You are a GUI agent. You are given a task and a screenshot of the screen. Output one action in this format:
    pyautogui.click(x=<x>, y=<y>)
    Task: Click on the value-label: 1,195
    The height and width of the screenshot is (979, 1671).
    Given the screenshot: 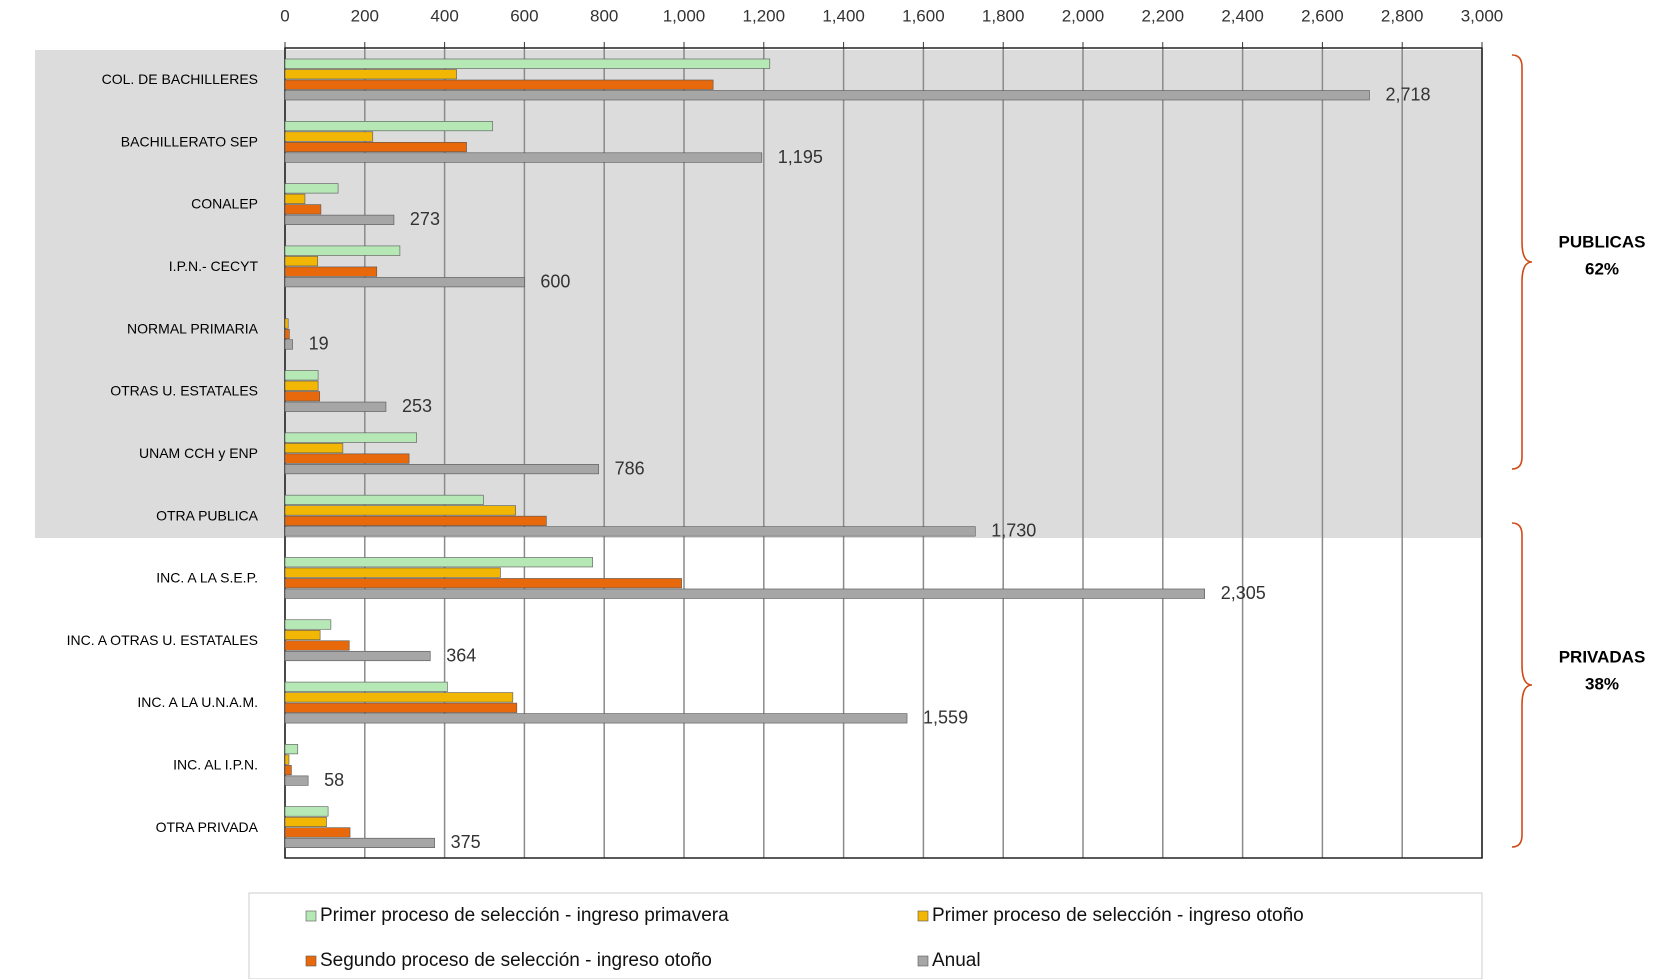 What is the action you would take?
    pyautogui.click(x=800, y=157)
    